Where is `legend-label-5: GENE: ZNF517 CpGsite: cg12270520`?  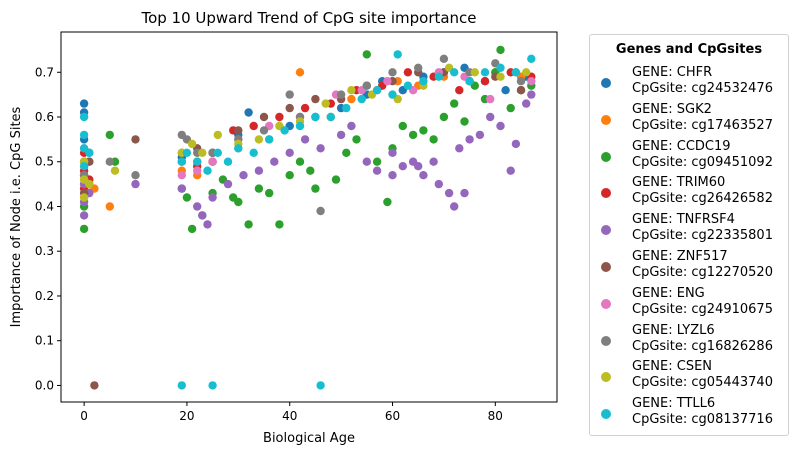 legend-label-5: GENE: ZNF517 CpGsite: cg12270520 is located at coordinates (702, 265).